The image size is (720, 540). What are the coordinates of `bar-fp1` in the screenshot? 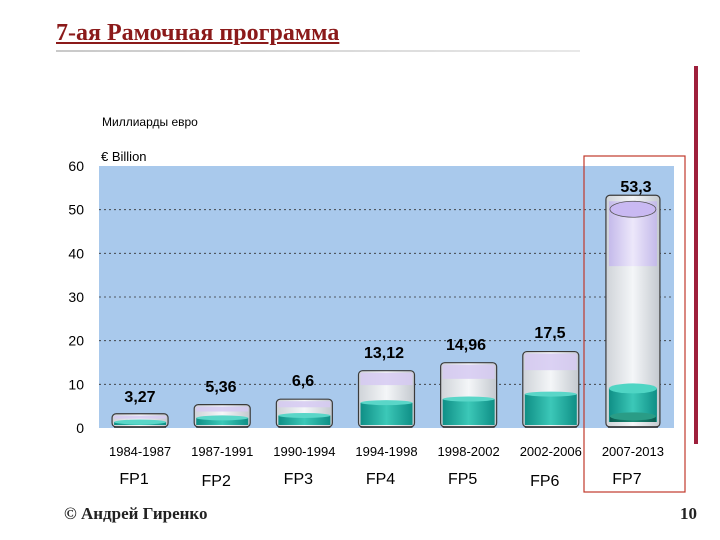 It's located at (140, 420).